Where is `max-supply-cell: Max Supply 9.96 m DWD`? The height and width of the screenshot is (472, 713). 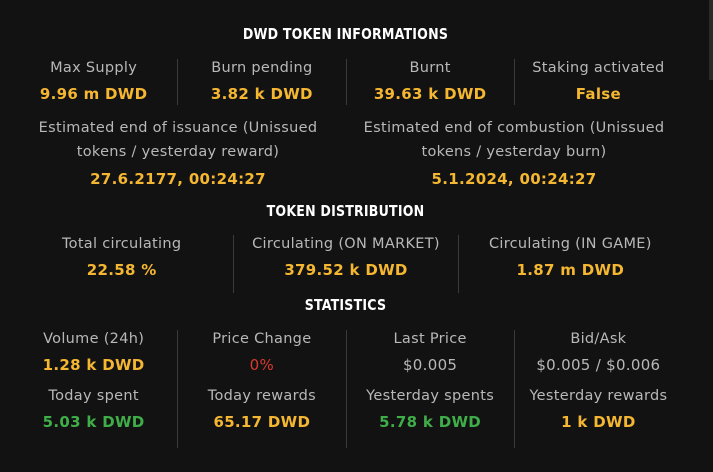 max-supply-cell: Max Supply 9.96 m DWD is located at coordinates (94, 82).